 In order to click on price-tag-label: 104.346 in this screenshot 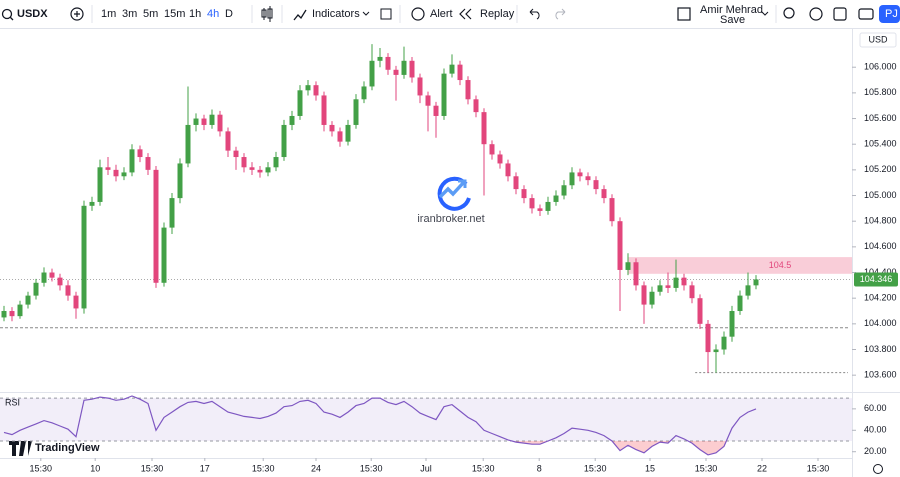, I will do `click(876, 279)`.